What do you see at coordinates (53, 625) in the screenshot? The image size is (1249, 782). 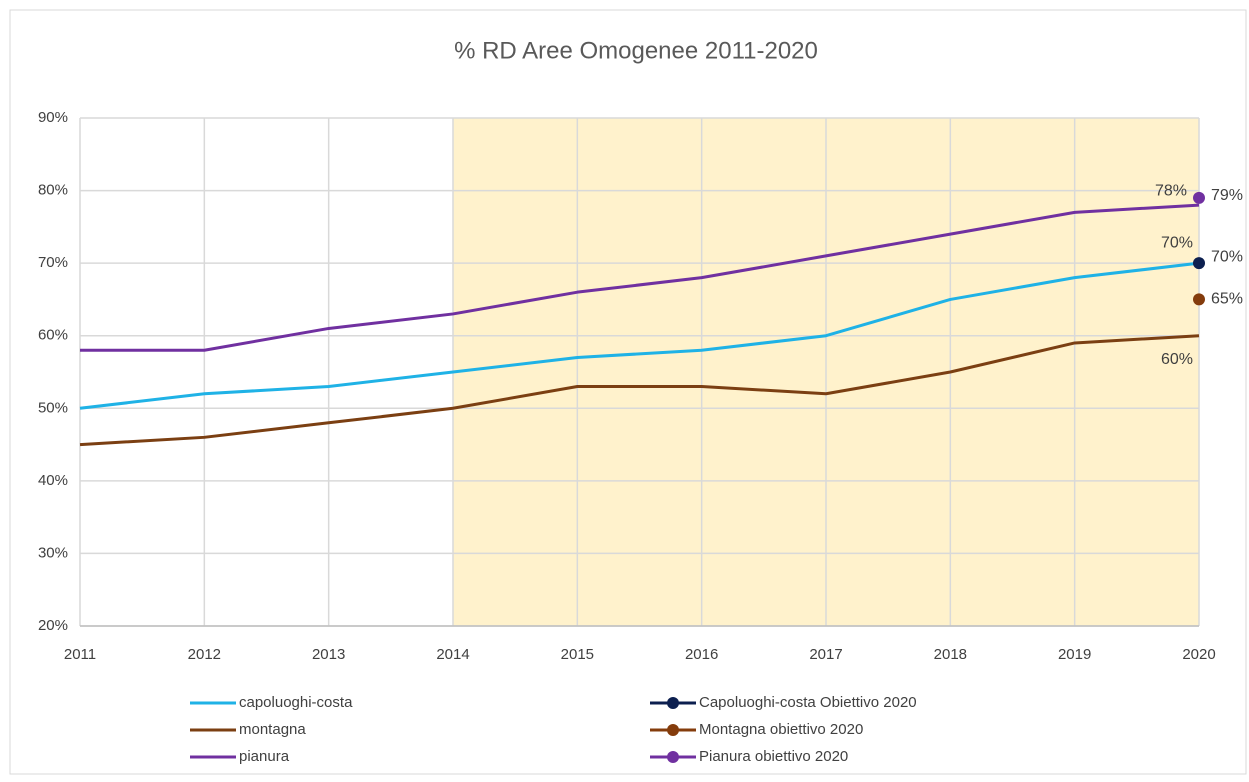 I see `y-tick-label: 20%` at bounding box center [53, 625].